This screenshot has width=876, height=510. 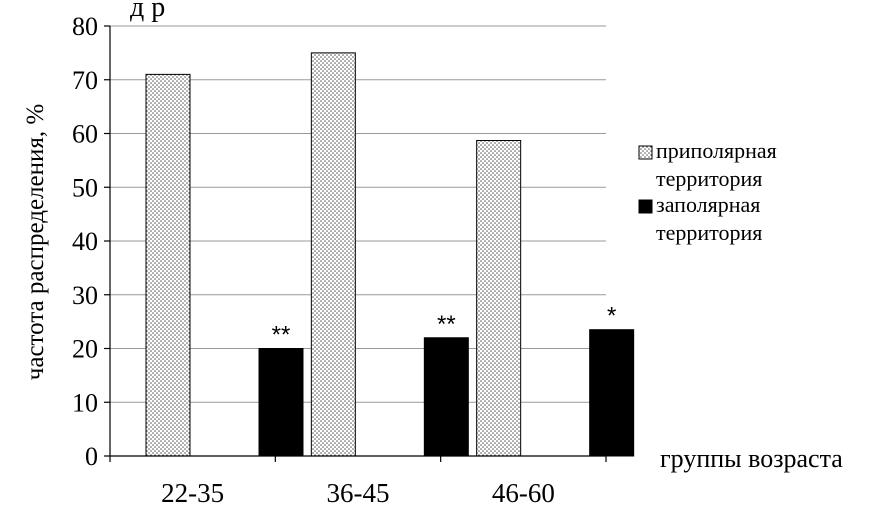 What do you see at coordinates (611, 316) in the screenshot?
I see `significance-marker: *` at bounding box center [611, 316].